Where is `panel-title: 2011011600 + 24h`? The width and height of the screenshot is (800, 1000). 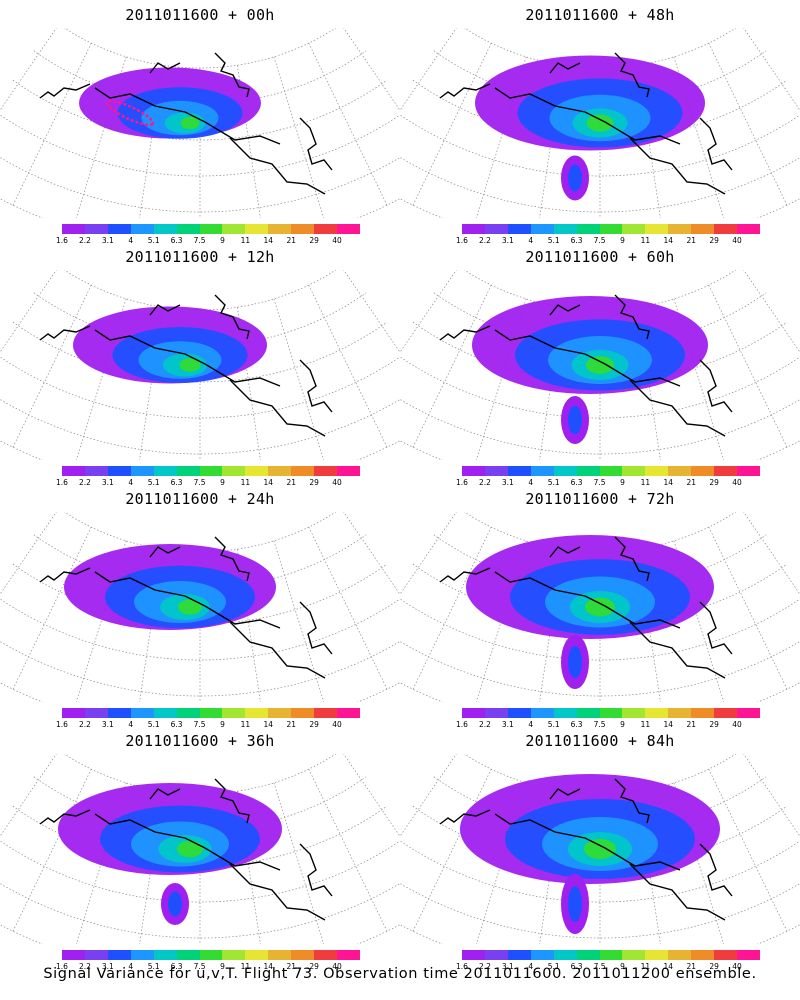
panel-title: 2011011600 + 24h is located at coordinates (200, 499).